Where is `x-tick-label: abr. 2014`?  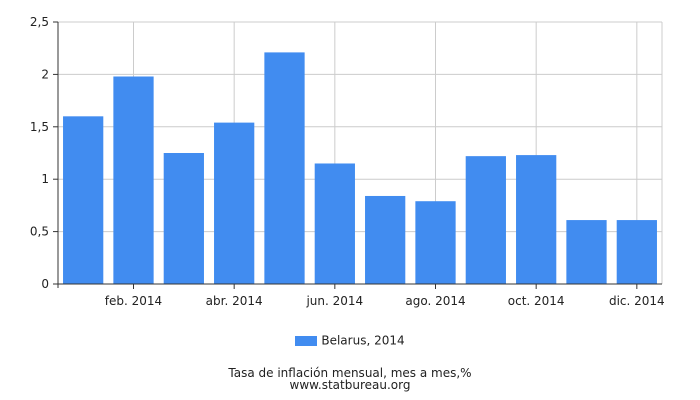
x-tick-label: abr. 2014 is located at coordinates (234, 301).